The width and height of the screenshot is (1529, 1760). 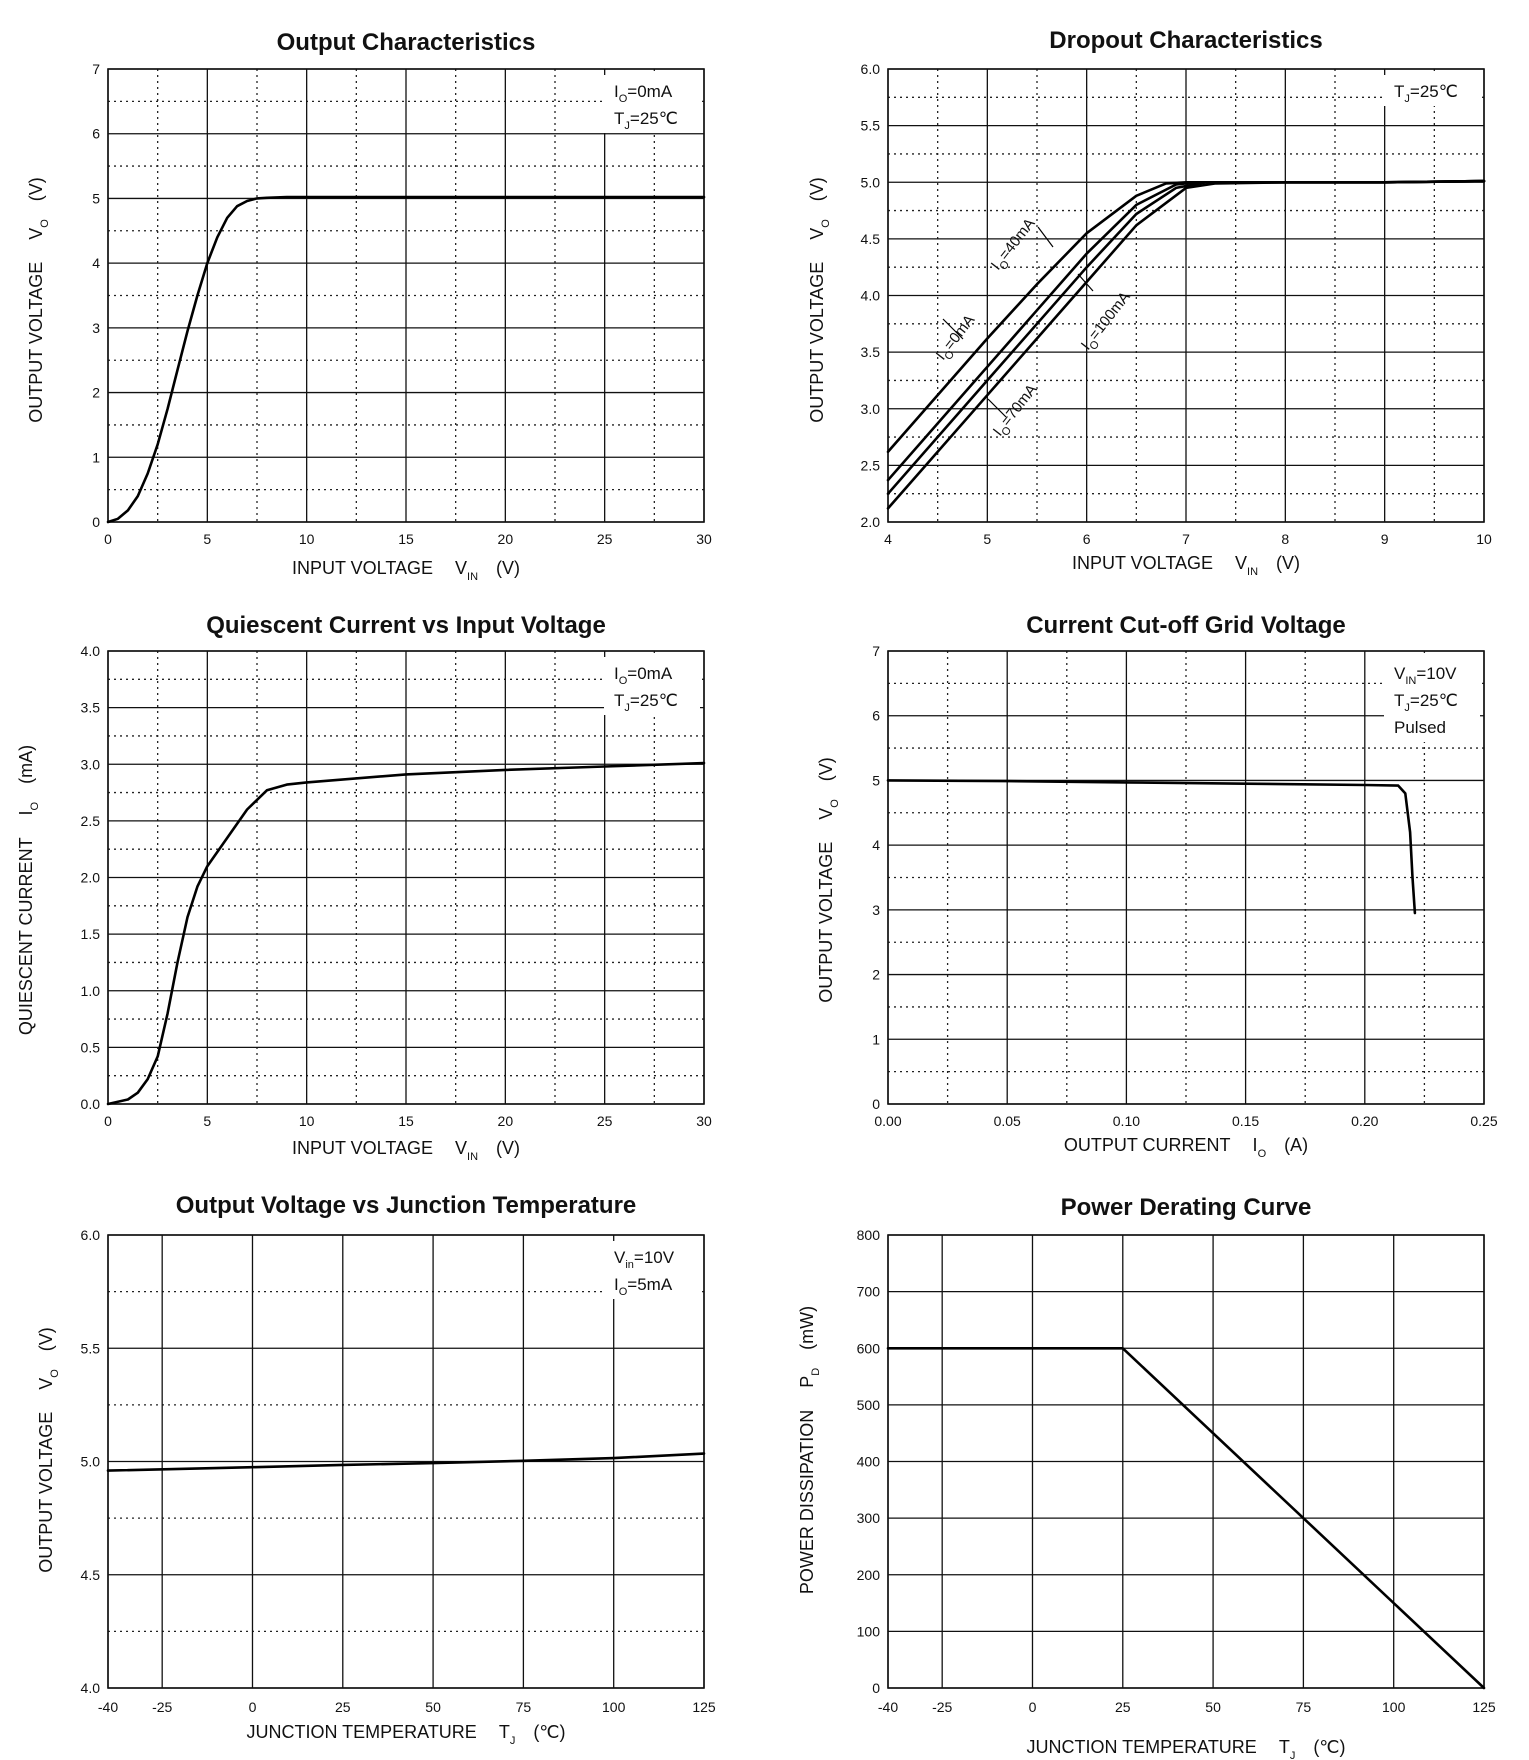 I want to click on y-tick-label: 1.5, so click(x=91, y=934).